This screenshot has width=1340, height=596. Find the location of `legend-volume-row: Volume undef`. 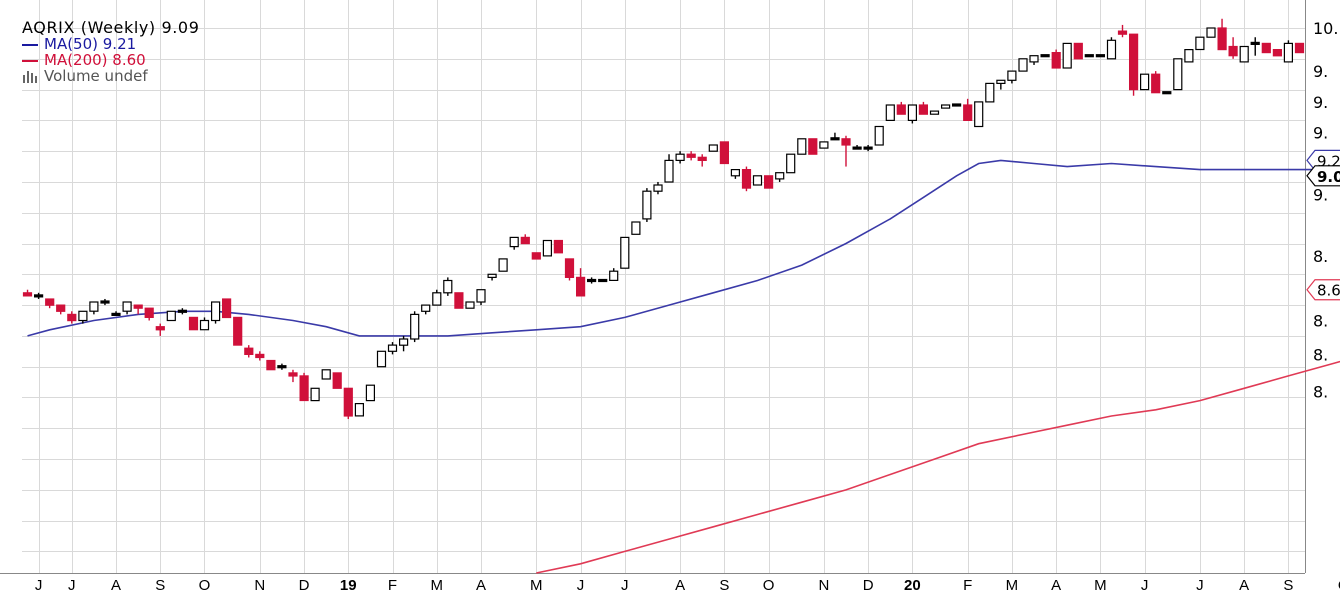

legend-volume-row: Volume undef is located at coordinates (111, 76).